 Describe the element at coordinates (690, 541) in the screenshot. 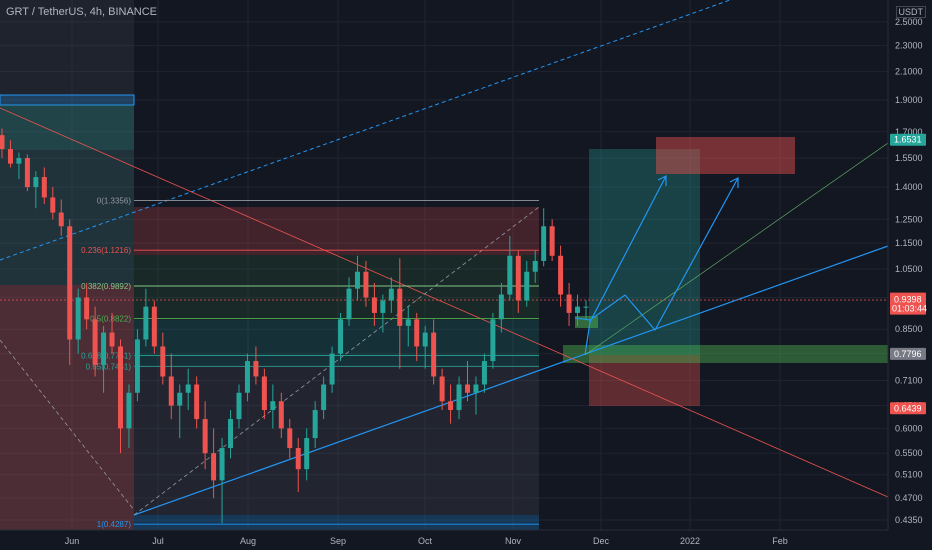

I see `x-tick-label: 2022` at that location.